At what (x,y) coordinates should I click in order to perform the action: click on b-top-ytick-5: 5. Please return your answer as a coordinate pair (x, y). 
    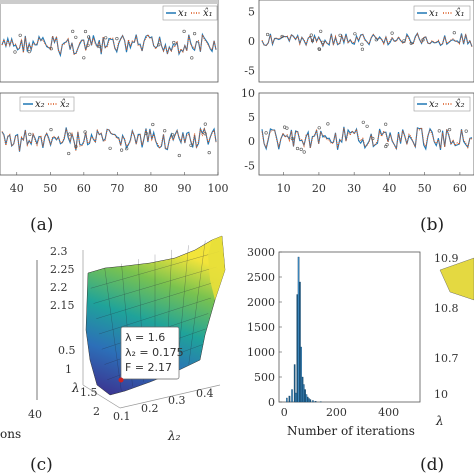
    Looking at the image, I should click on (251, 12).